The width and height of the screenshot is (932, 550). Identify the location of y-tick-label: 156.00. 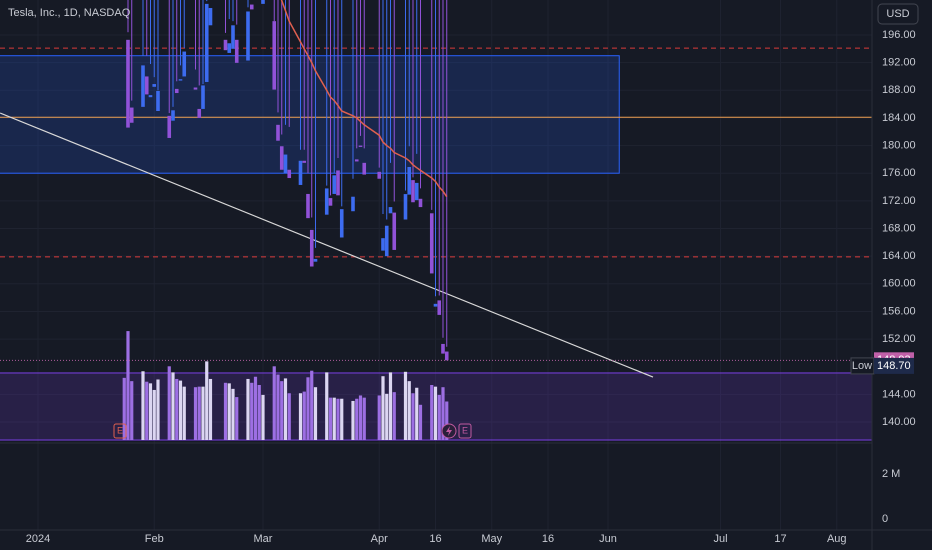
(899, 311).